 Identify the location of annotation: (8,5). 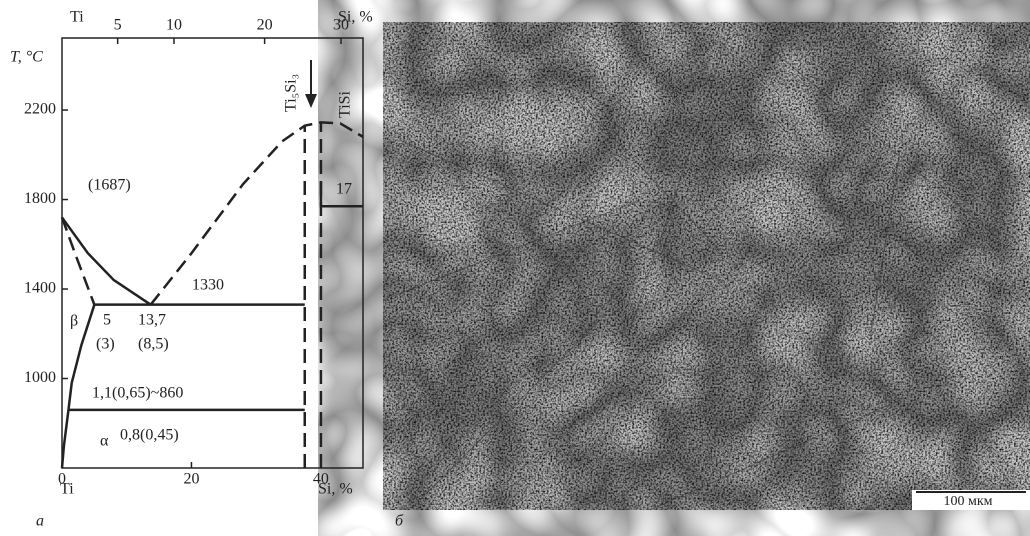
(153, 344).